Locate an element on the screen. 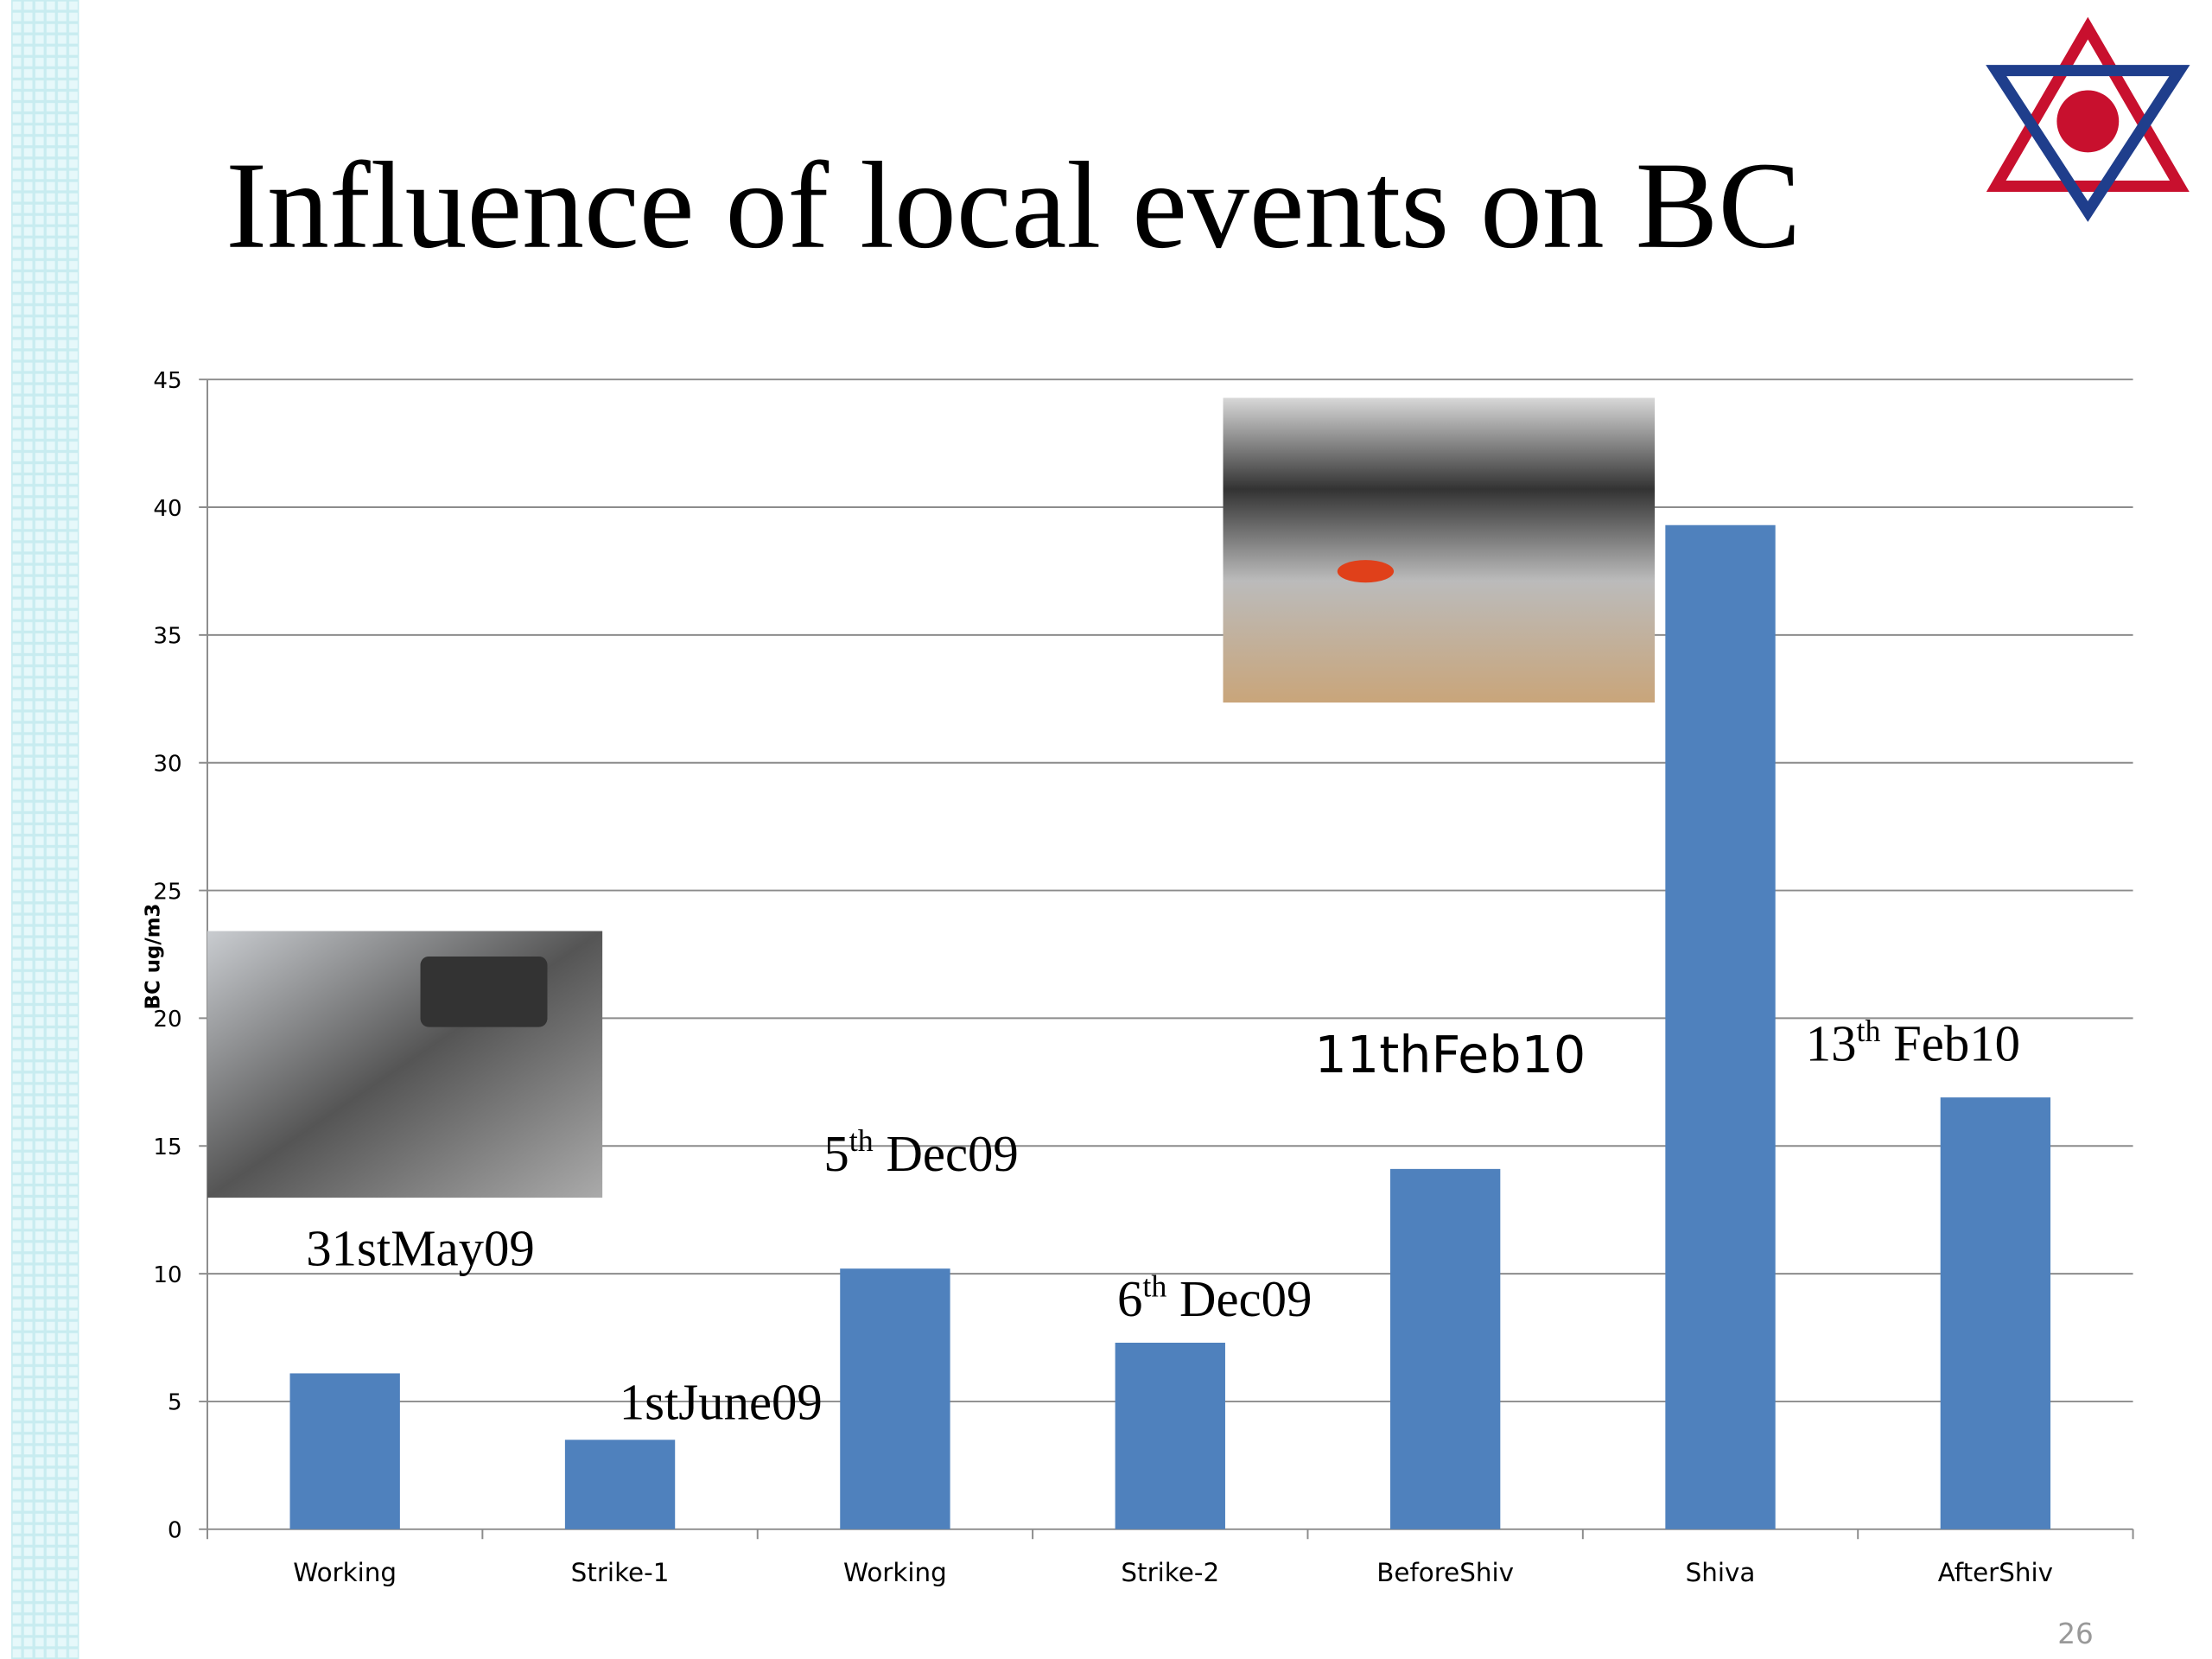  side-strip is located at coordinates (45, 829).